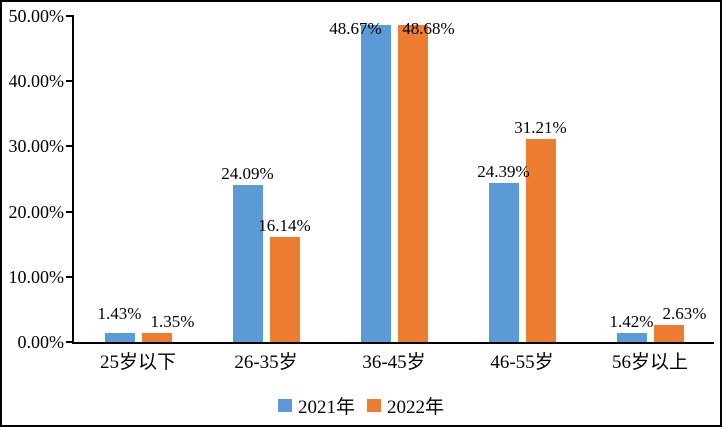  I want to click on data-label: 31.21%, so click(540, 127).